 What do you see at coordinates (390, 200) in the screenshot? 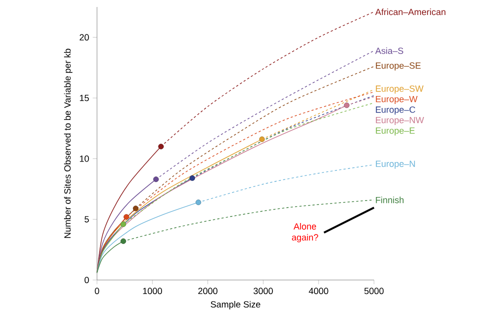
I see `series-label: Finnish` at bounding box center [390, 200].